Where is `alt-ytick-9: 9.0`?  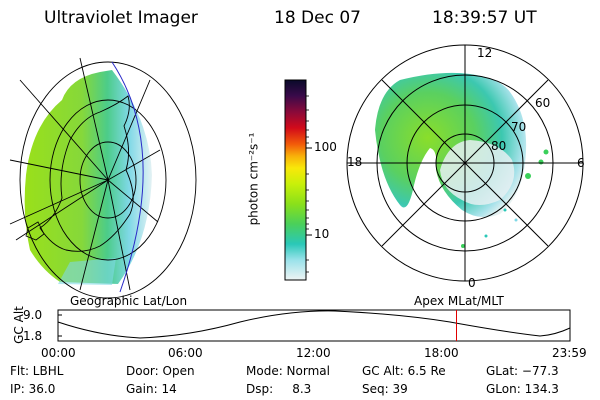 alt-ytick-9: 9.0 is located at coordinates (33, 315).